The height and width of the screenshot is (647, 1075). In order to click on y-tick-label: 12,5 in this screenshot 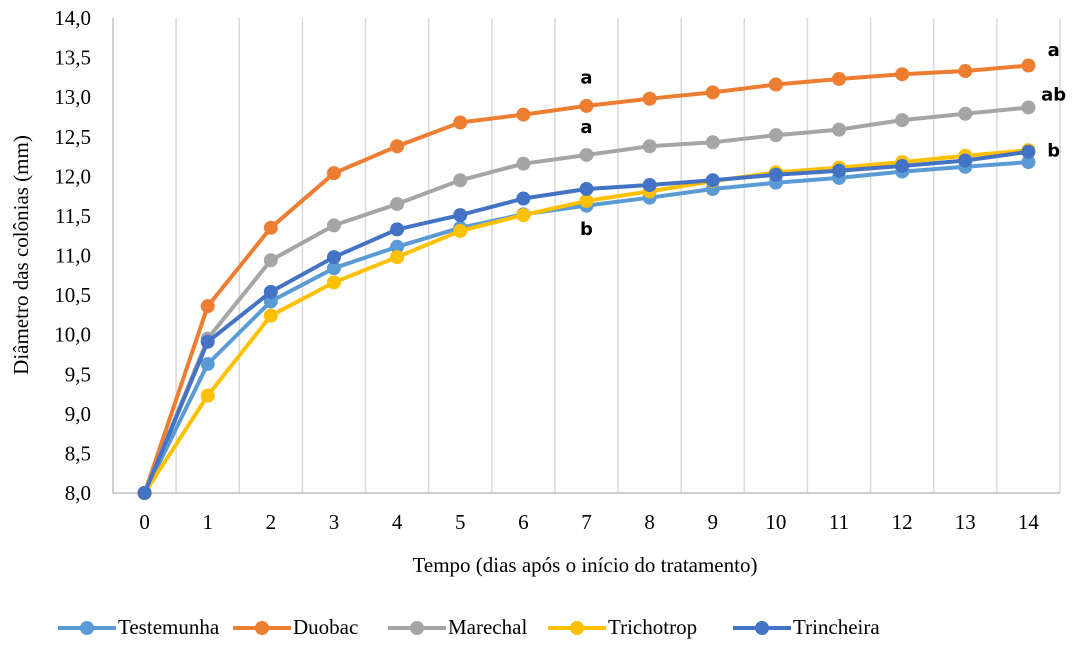, I will do `click(72, 137)`.